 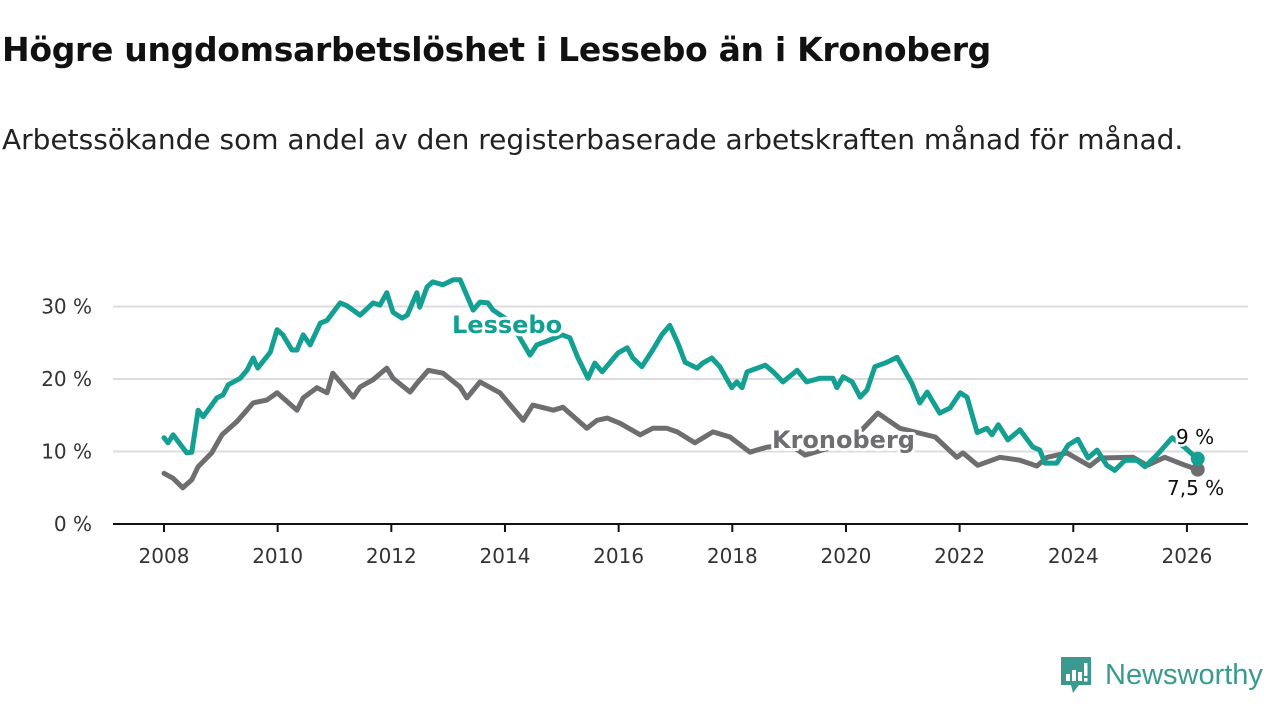 I want to click on x-tick-label: 2026, so click(x=1186, y=556).